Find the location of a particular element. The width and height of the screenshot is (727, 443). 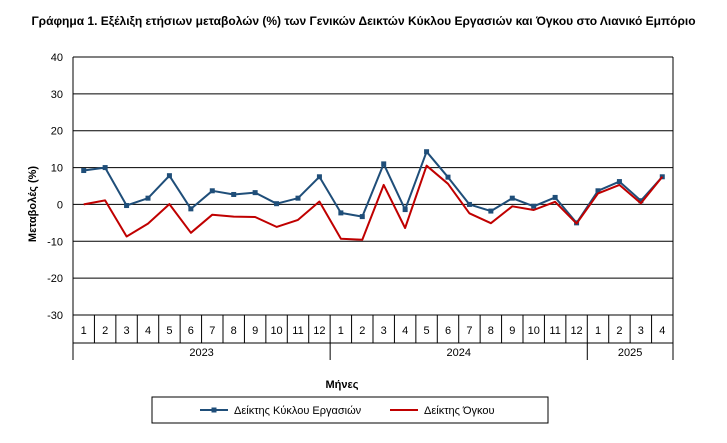

y-tick-label: 0 is located at coordinates (60, 205).